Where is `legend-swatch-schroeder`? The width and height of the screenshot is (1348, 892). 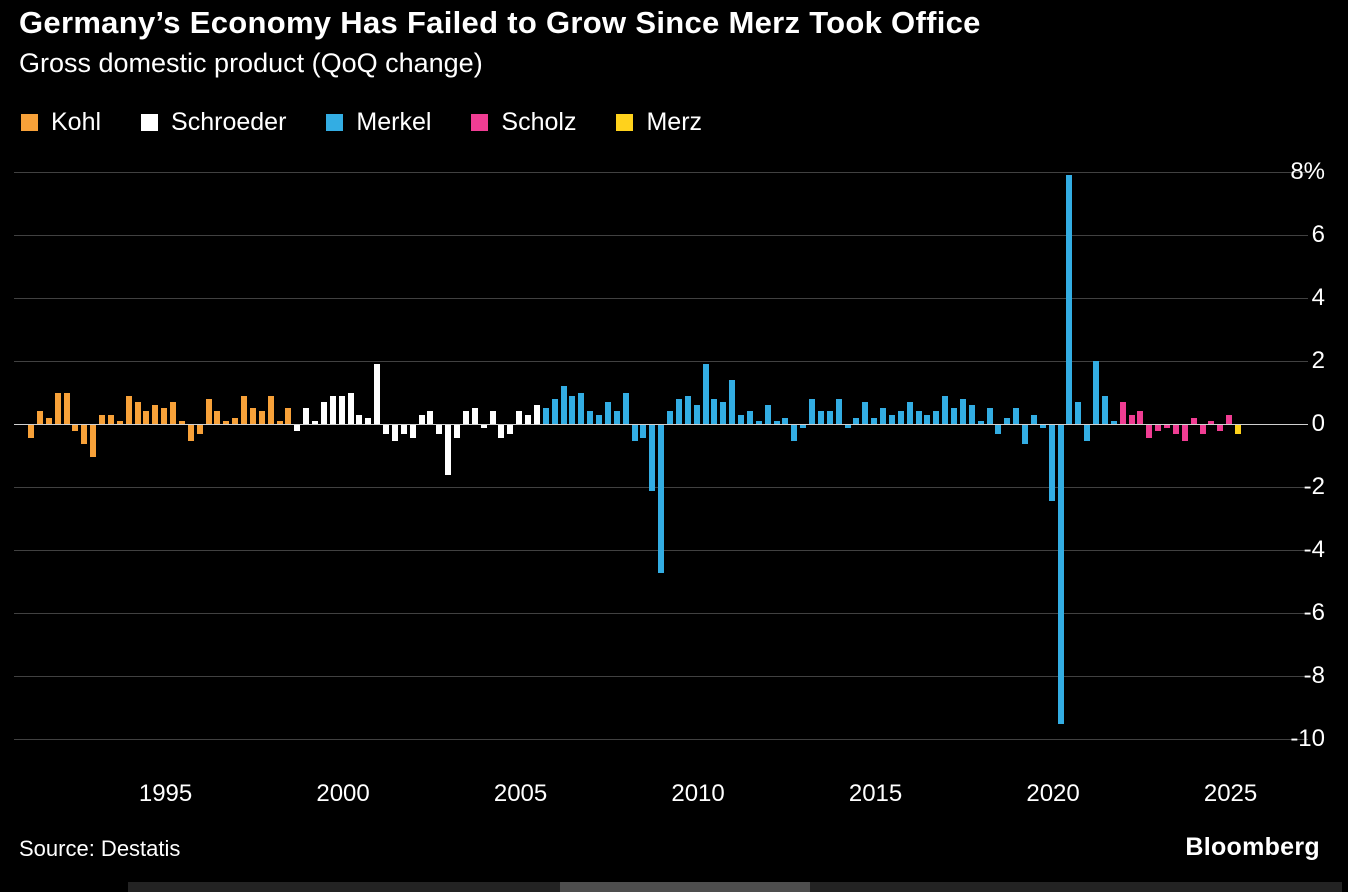
legend-swatch-schroeder is located at coordinates (150, 122).